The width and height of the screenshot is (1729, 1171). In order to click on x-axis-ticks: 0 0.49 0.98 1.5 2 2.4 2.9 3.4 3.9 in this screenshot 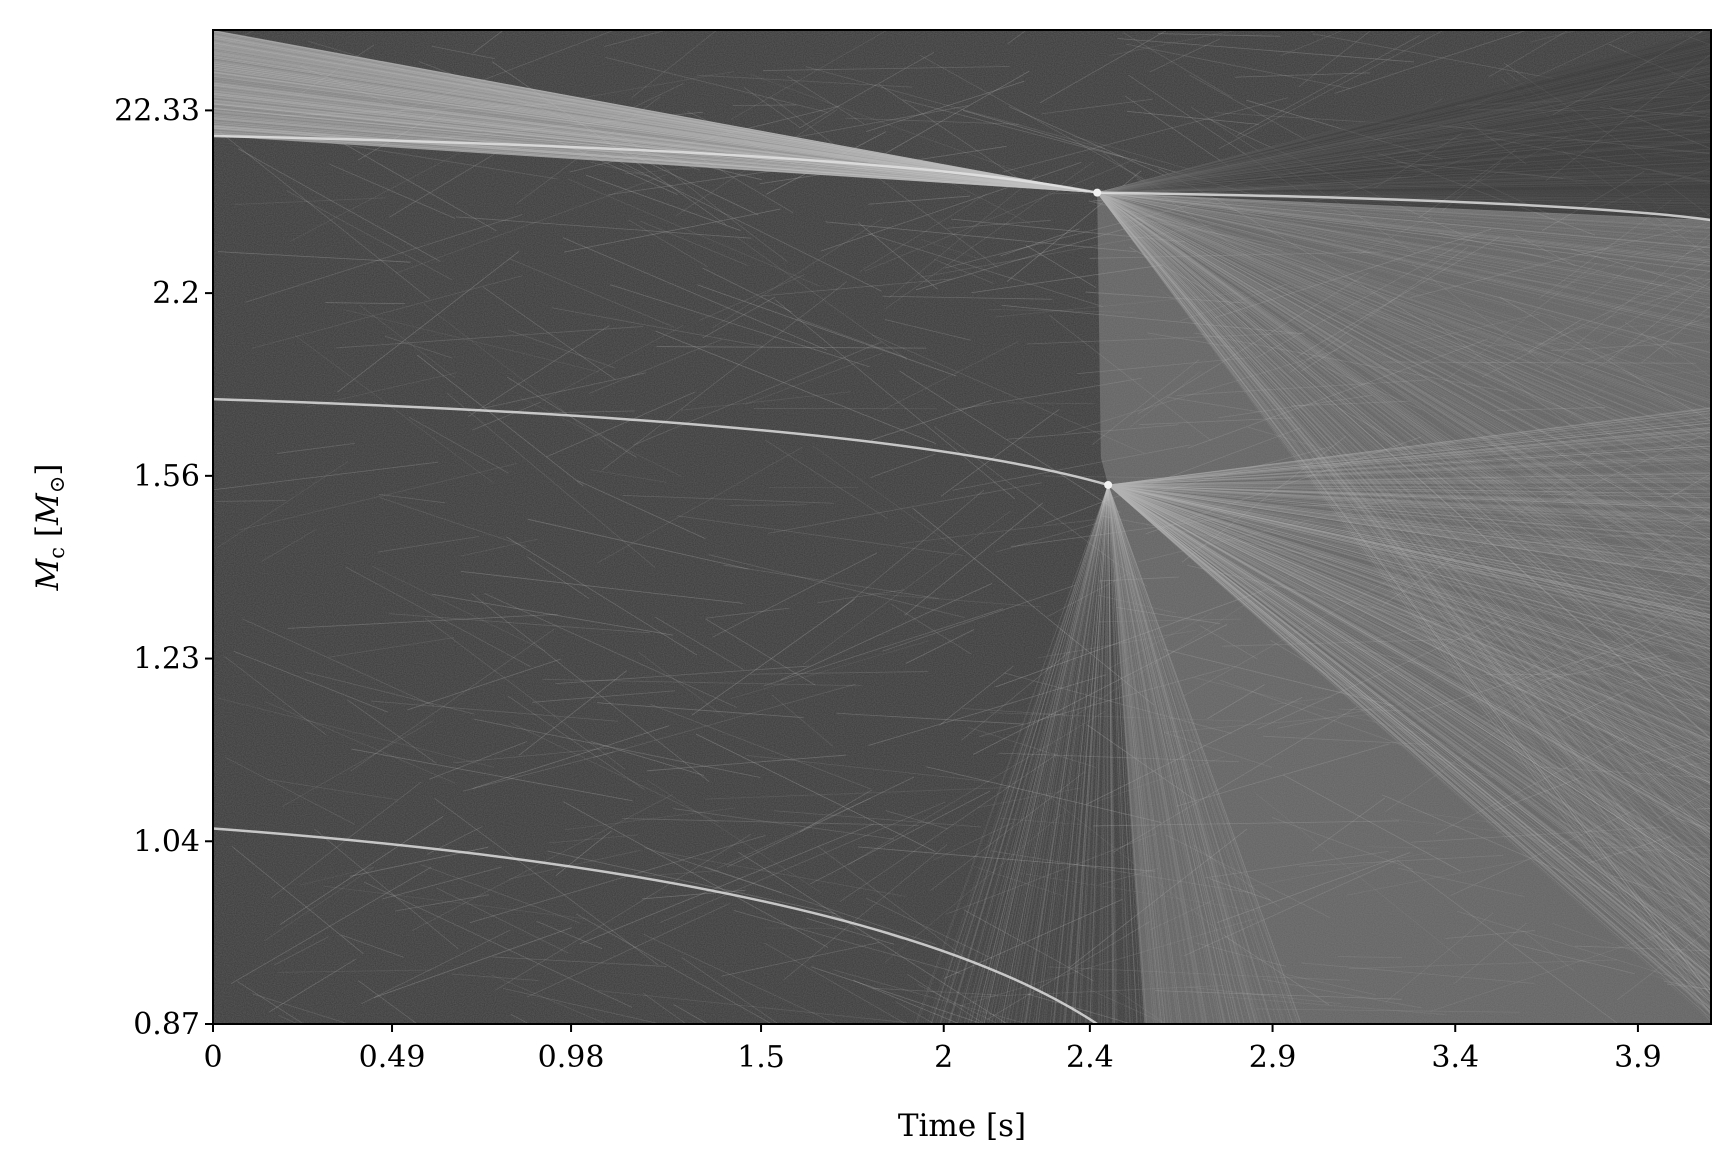, I will do `click(932, 1049)`.